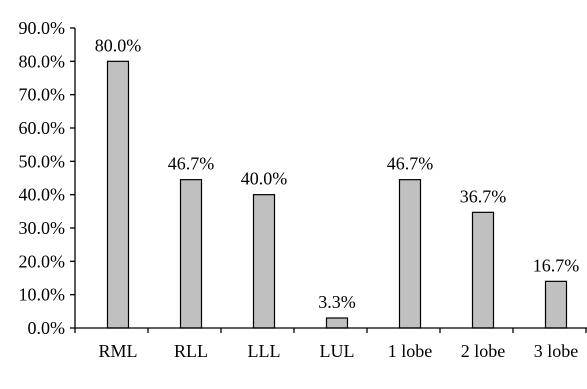 This screenshot has height=389, width=587. I want to click on bar-lll, so click(264, 261).